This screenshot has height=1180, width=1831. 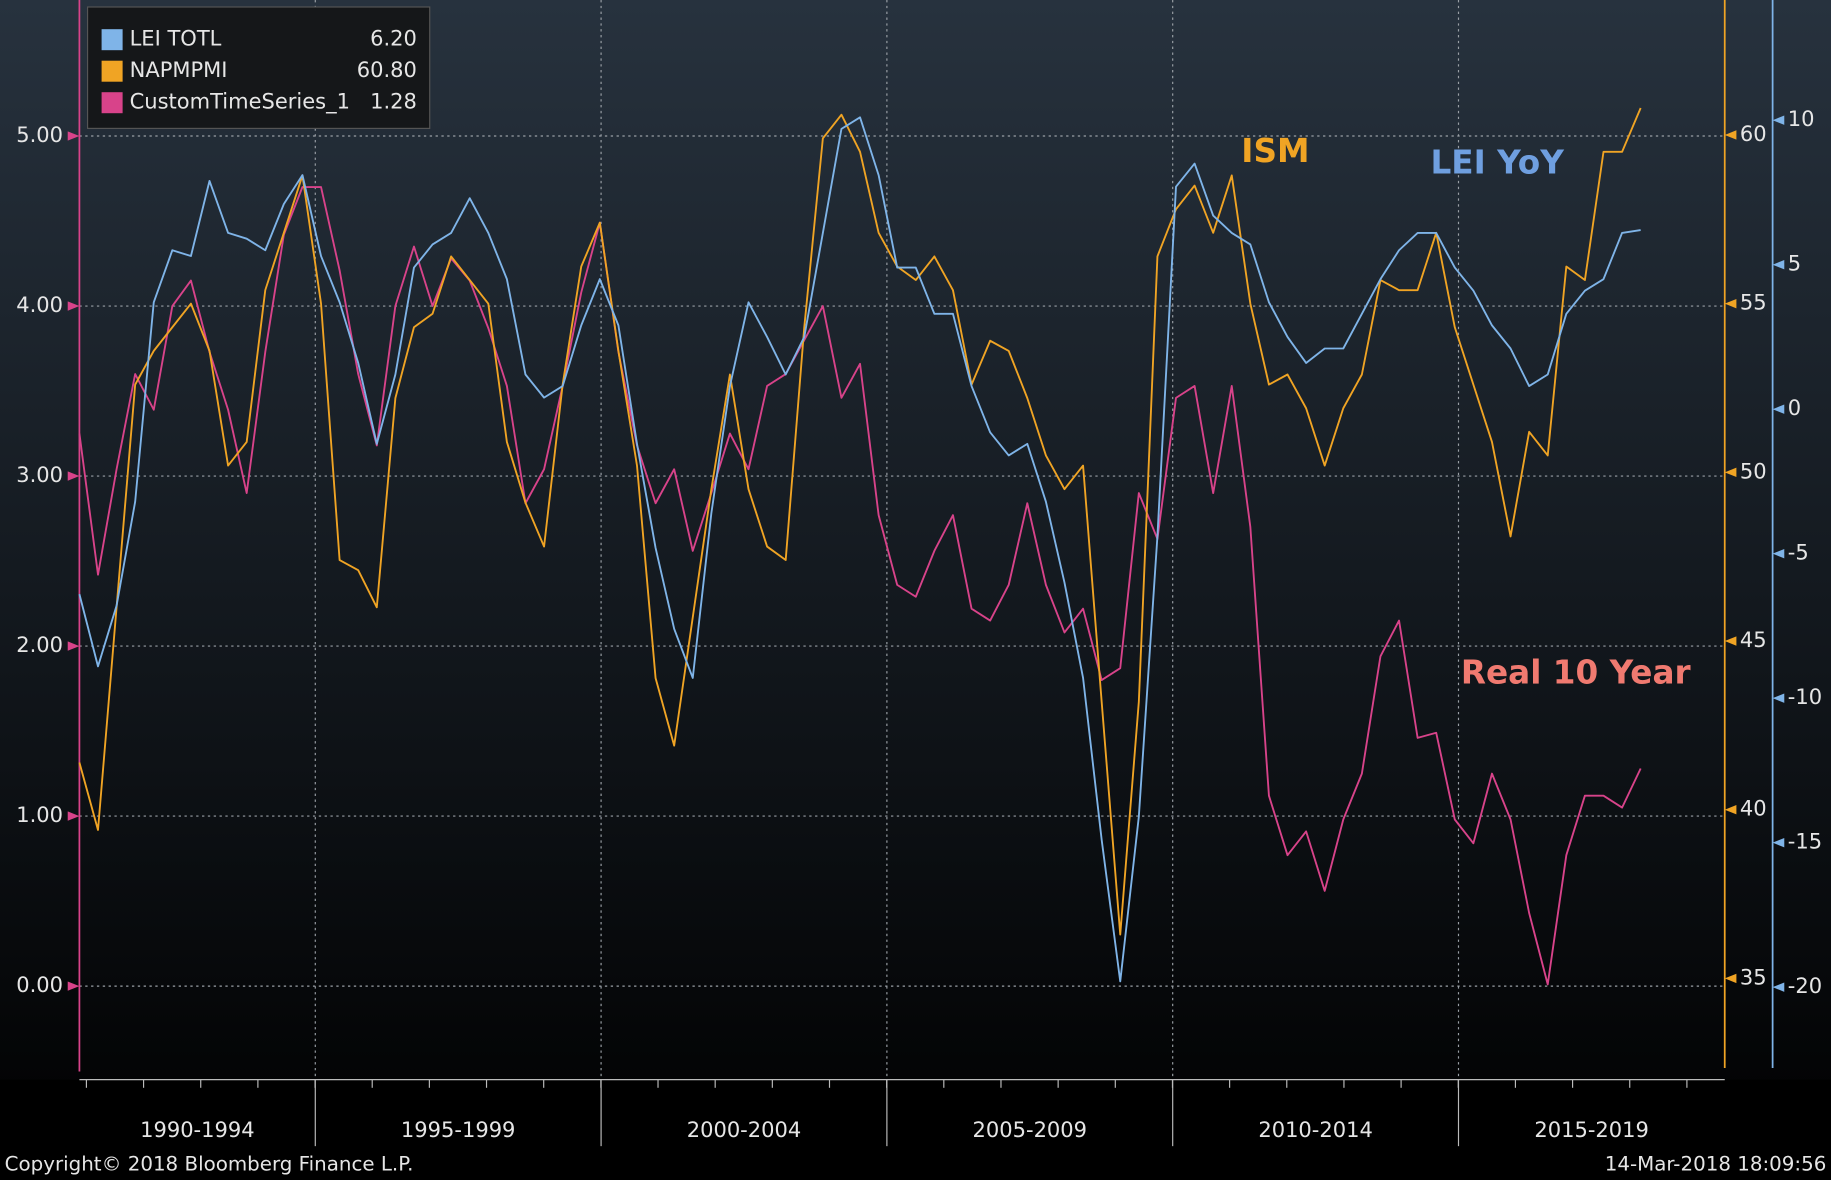 What do you see at coordinates (39, 304) in the screenshot?
I see `y-tick-label: 4.00` at bounding box center [39, 304].